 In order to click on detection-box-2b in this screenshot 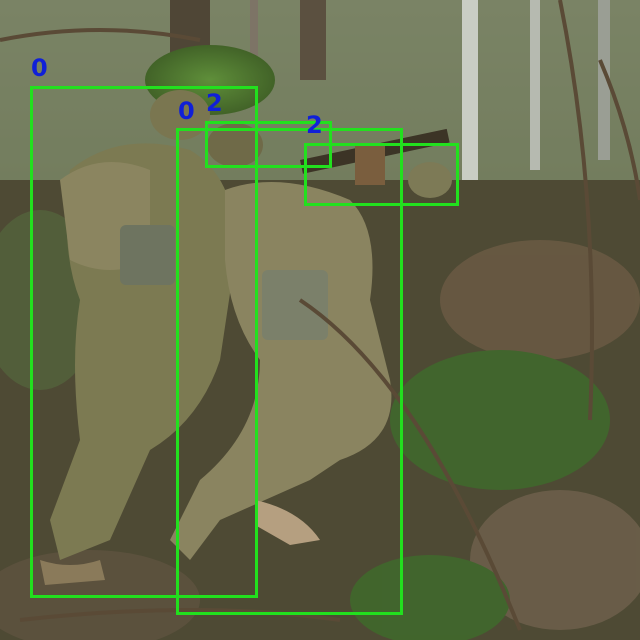, I will do `click(381, 174)`.